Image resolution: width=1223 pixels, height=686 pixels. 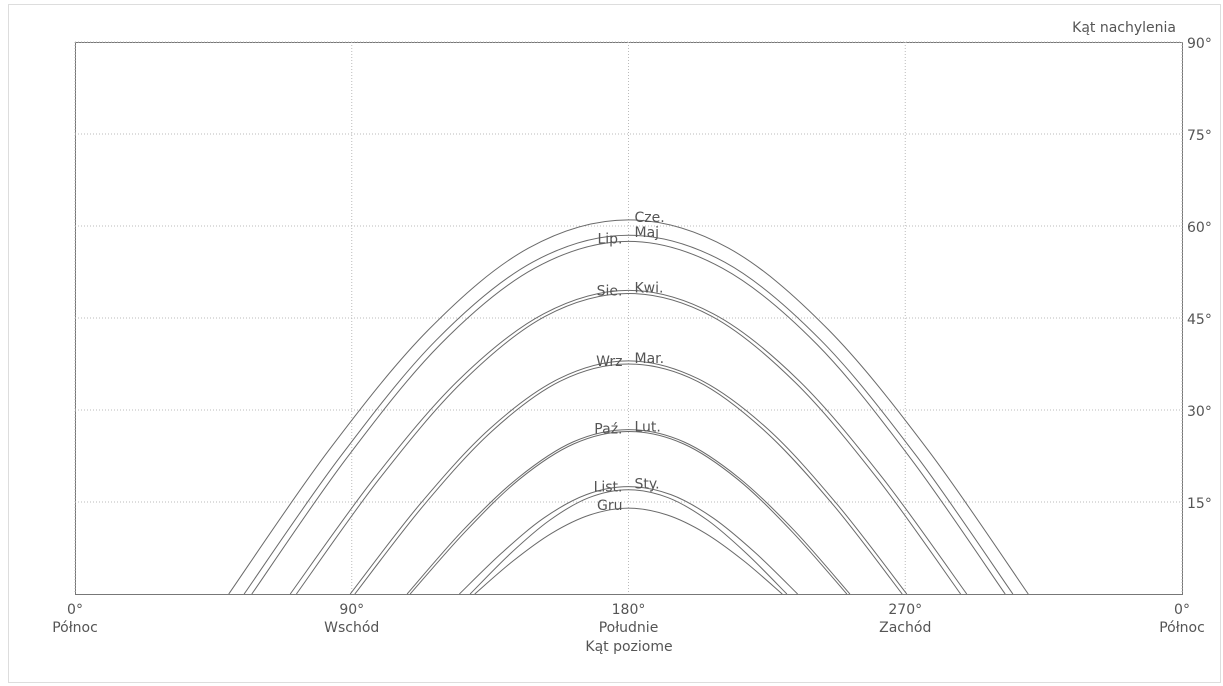 What do you see at coordinates (1199, 44) in the screenshot?
I see `y-tick-label: 90°` at bounding box center [1199, 44].